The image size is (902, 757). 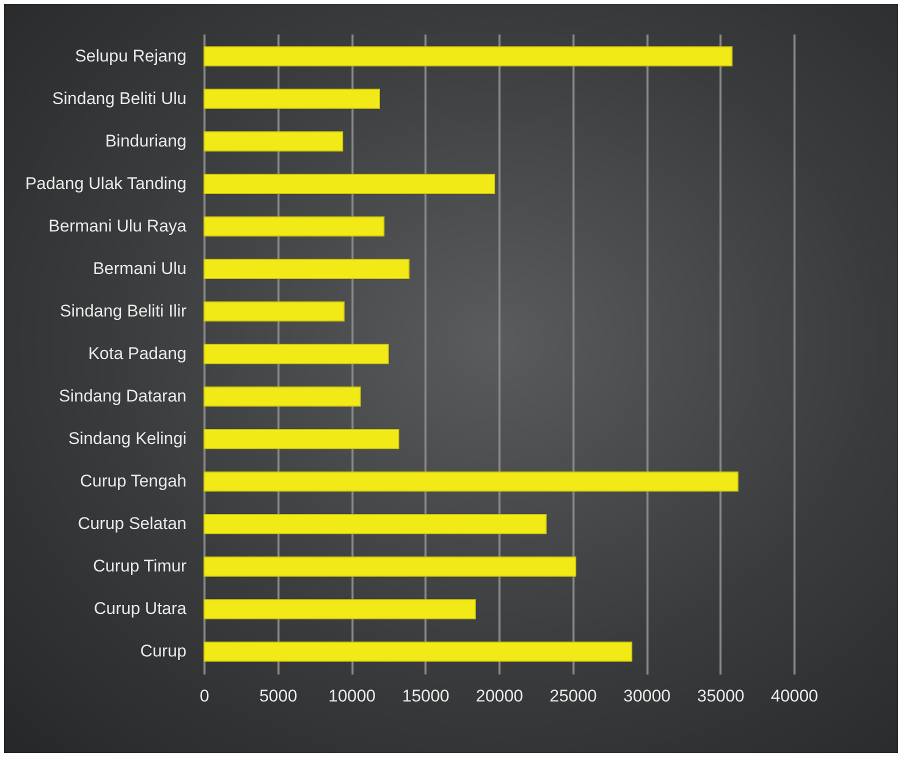 What do you see at coordinates (352, 696) in the screenshot?
I see `x-tick-label: 10000` at bounding box center [352, 696].